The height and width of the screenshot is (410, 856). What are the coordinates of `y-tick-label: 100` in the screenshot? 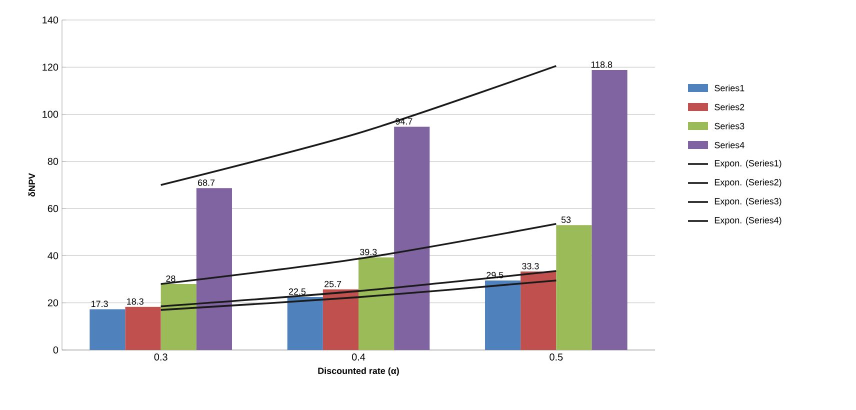 It's located at (50, 114).